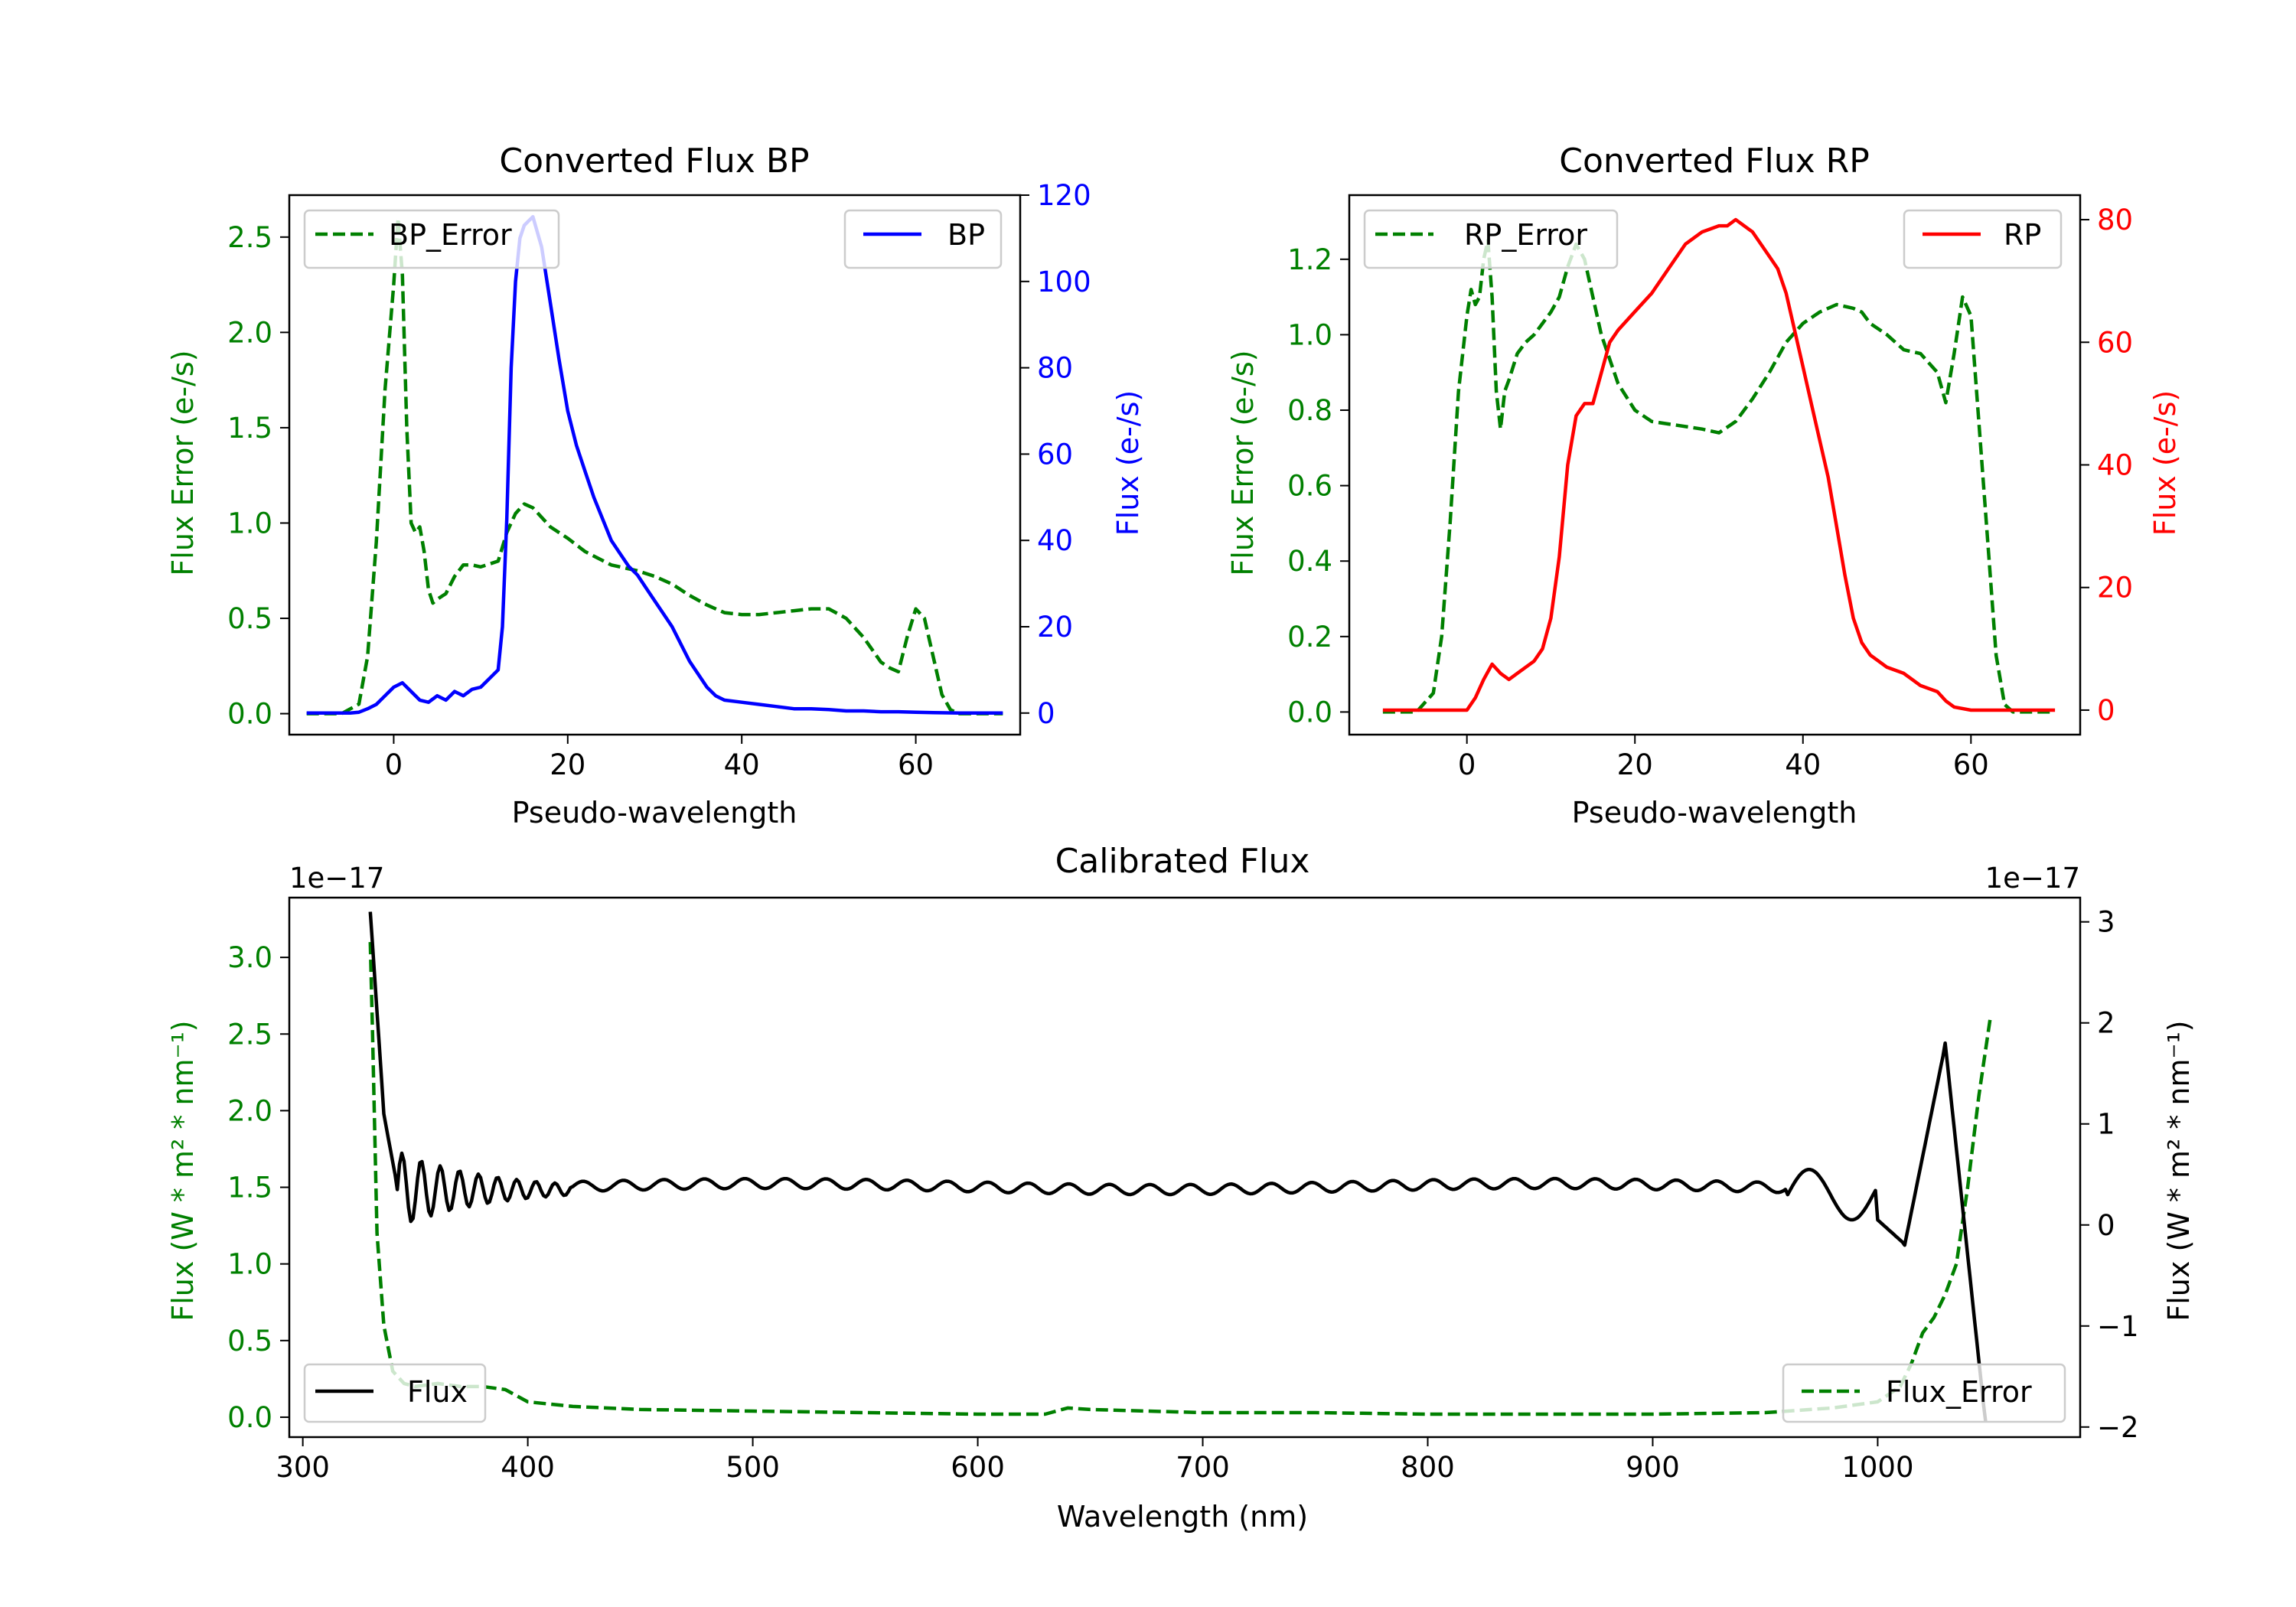 The width and height of the screenshot is (2296, 1607). What do you see at coordinates (249, 1110) in the screenshot?
I see `cal-ytick-left-label: 2.0` at bounding box center [249, 1110].